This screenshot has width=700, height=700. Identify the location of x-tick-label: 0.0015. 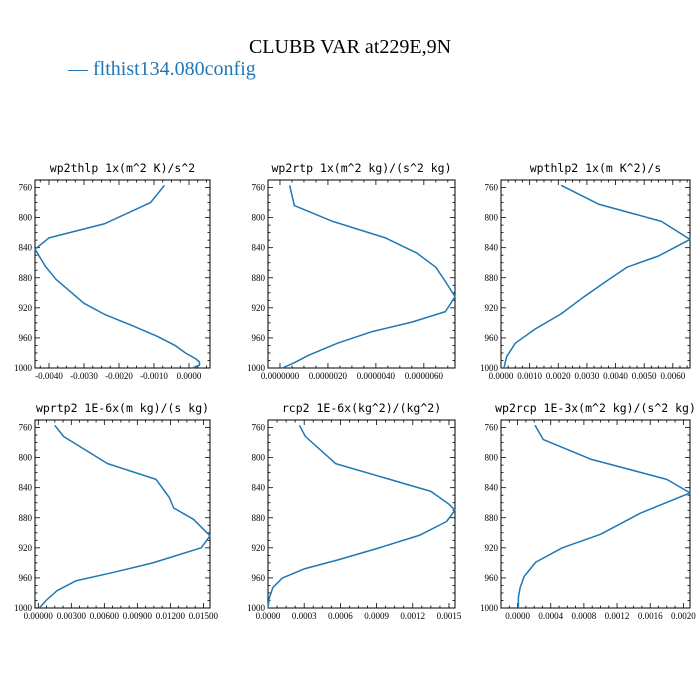
(449, 616).